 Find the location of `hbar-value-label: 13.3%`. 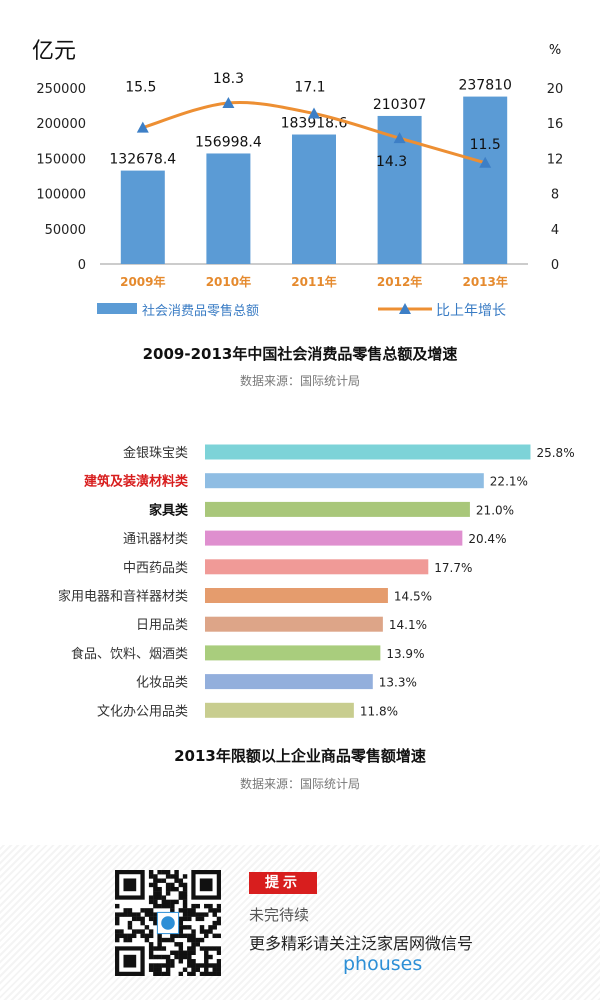

hbar-value-label: 13.3% is located at coordinates (398, 683).